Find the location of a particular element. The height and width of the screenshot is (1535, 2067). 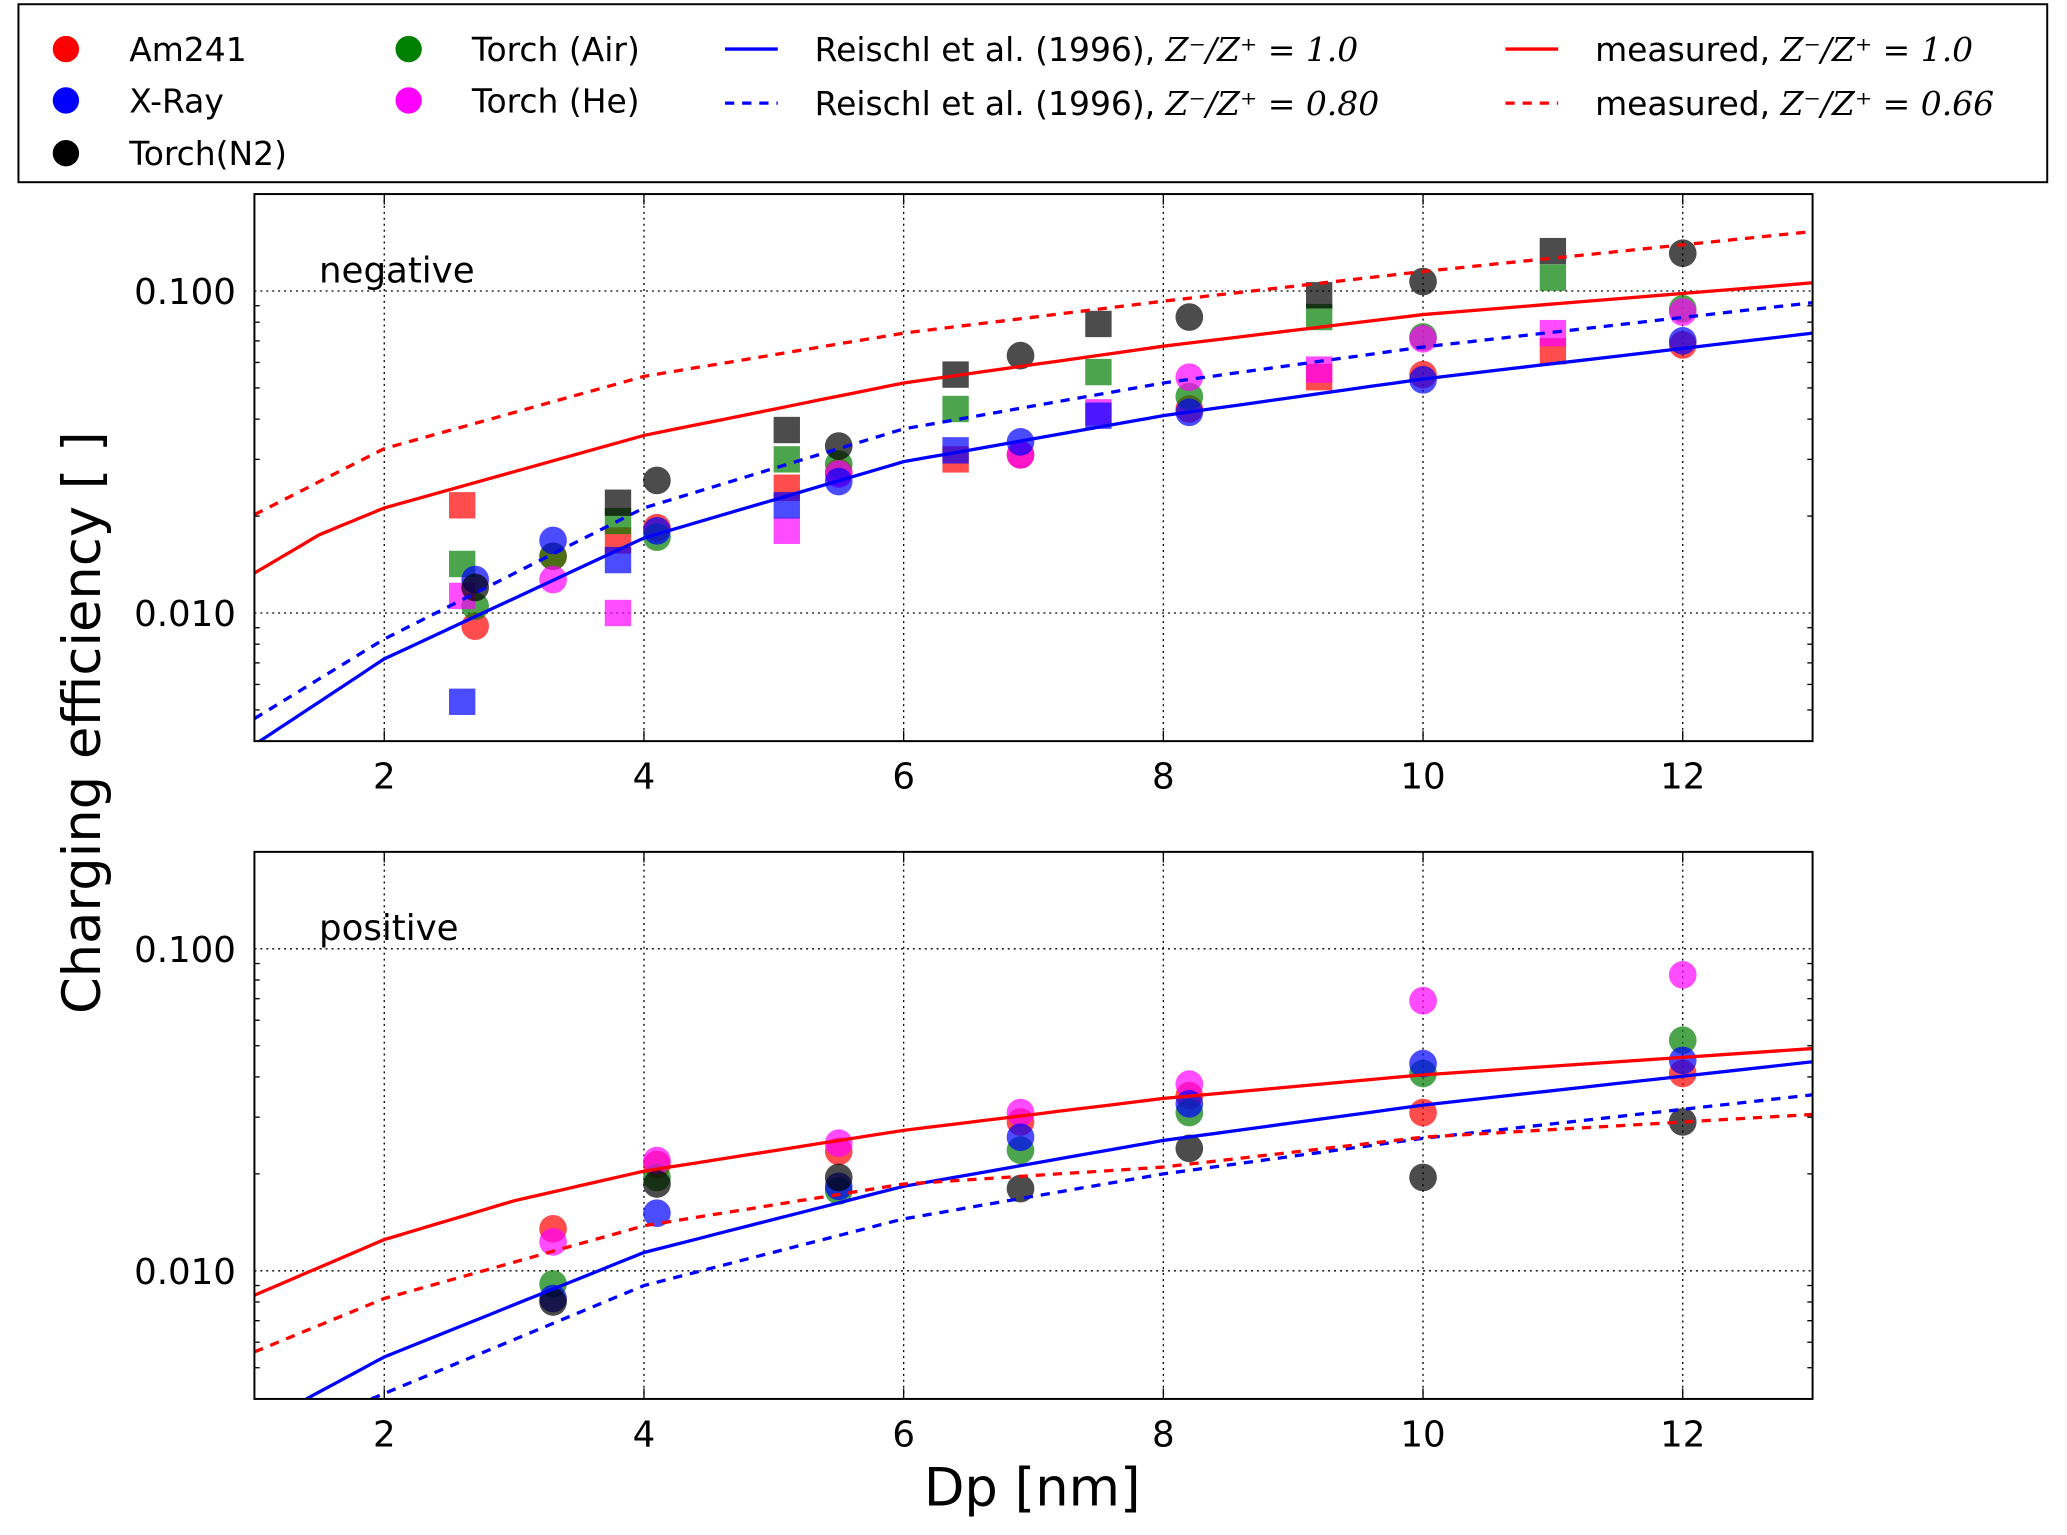

circle-point-torch-air- is located at coordinates (1682, 1040).